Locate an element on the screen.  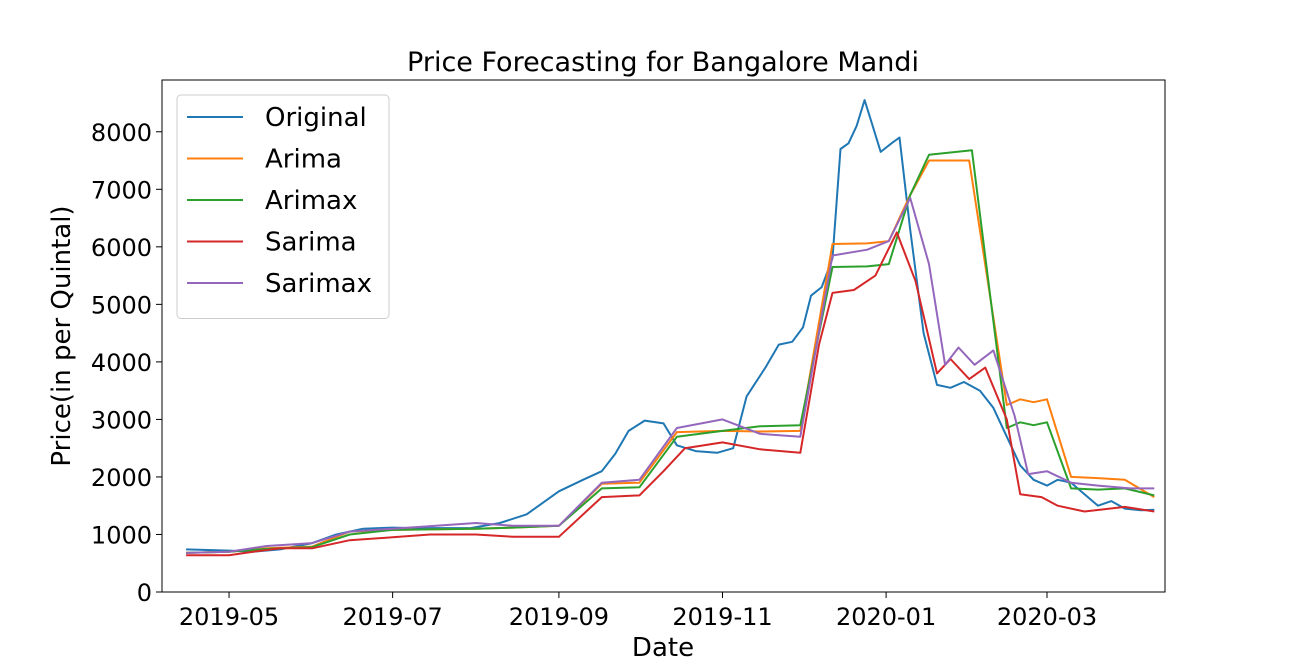
y-tick-label: 8000 is located at coordinates (121, 133).